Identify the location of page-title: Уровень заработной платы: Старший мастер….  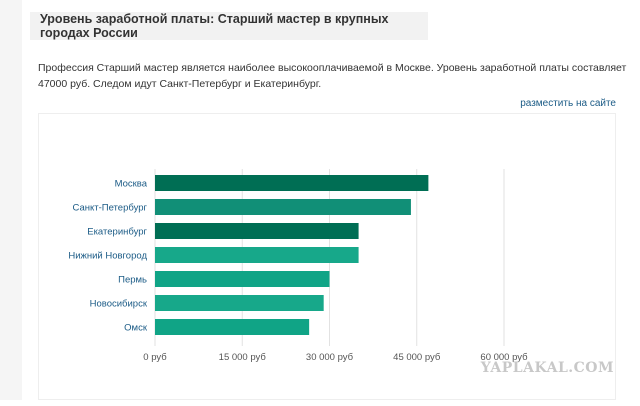
(229, 26).